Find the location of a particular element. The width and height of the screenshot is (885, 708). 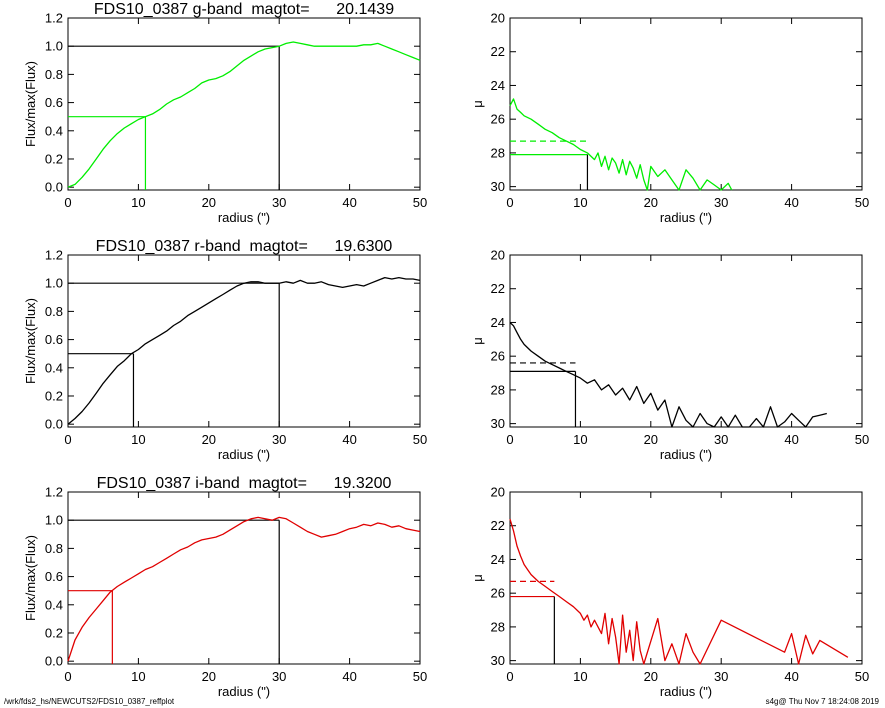

footer-stamp: s4g@ Thu Nov 7 18:24:08 2019 is located at coordinates (822, 701).